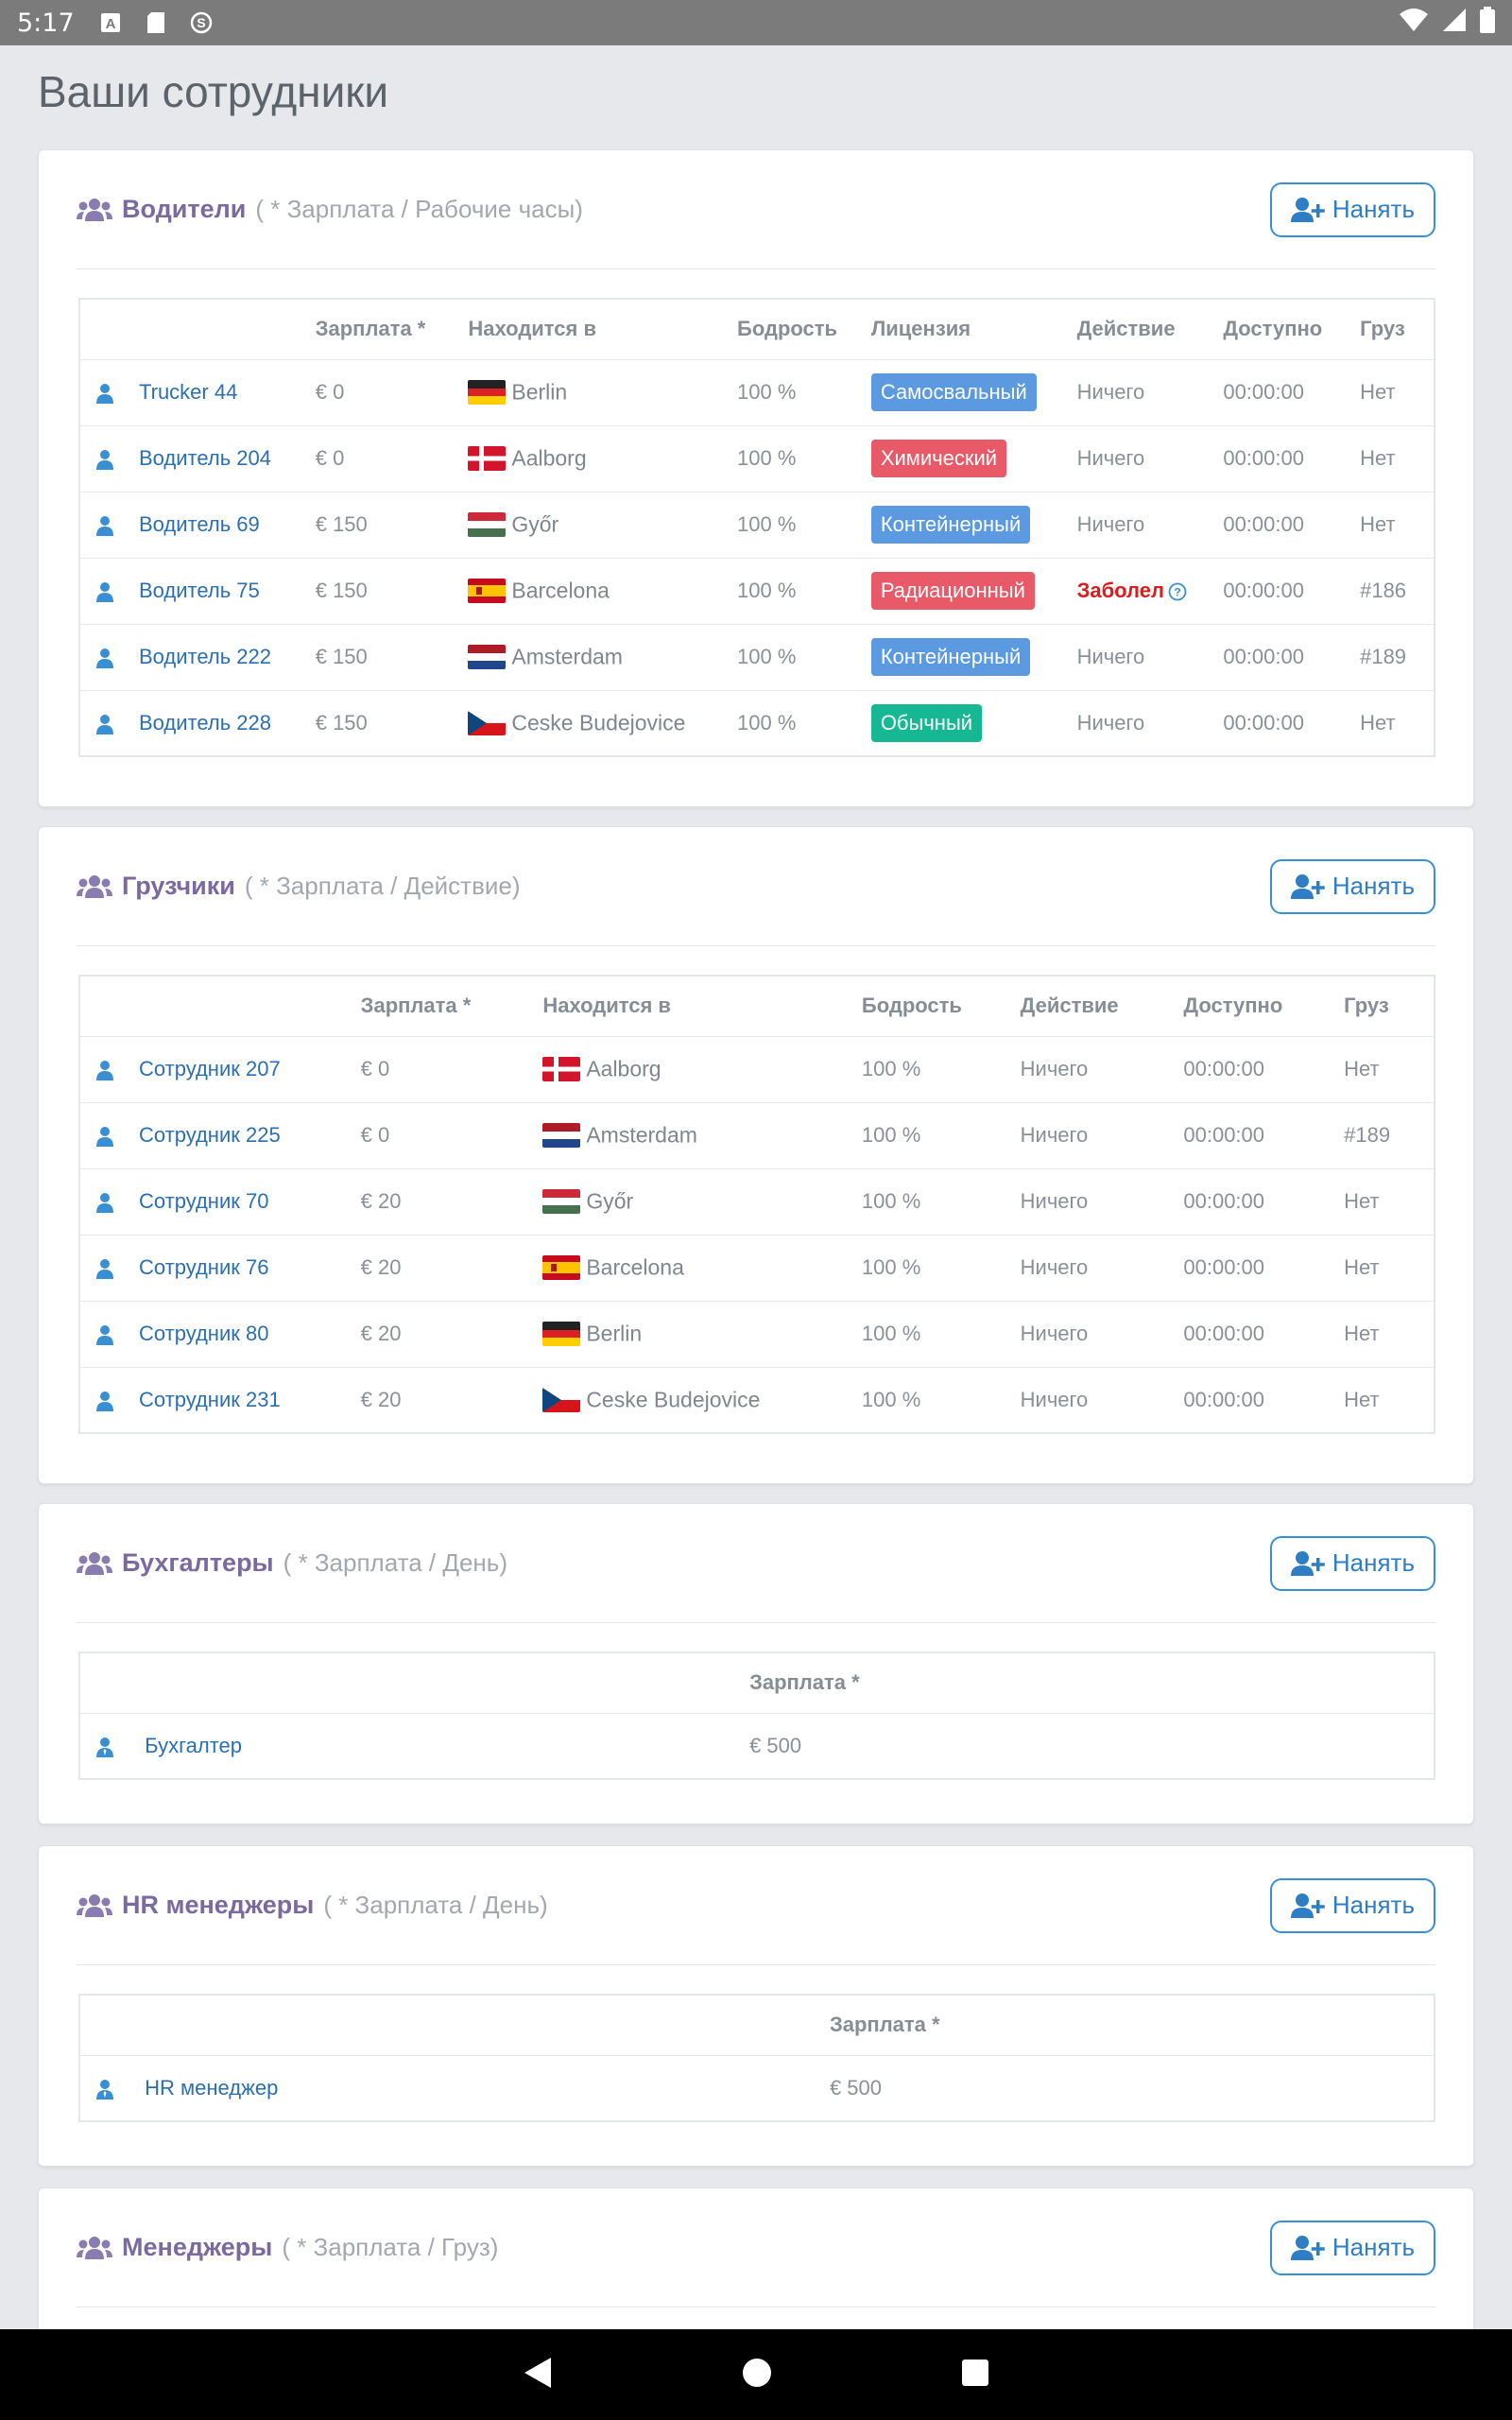 The height and width of the screenshot is (2420, 1512). What do you see at coordinates (205, 458) in the screenshot?
I see `employee-name-link: Водитель 204` at bounding box center [205, 458].